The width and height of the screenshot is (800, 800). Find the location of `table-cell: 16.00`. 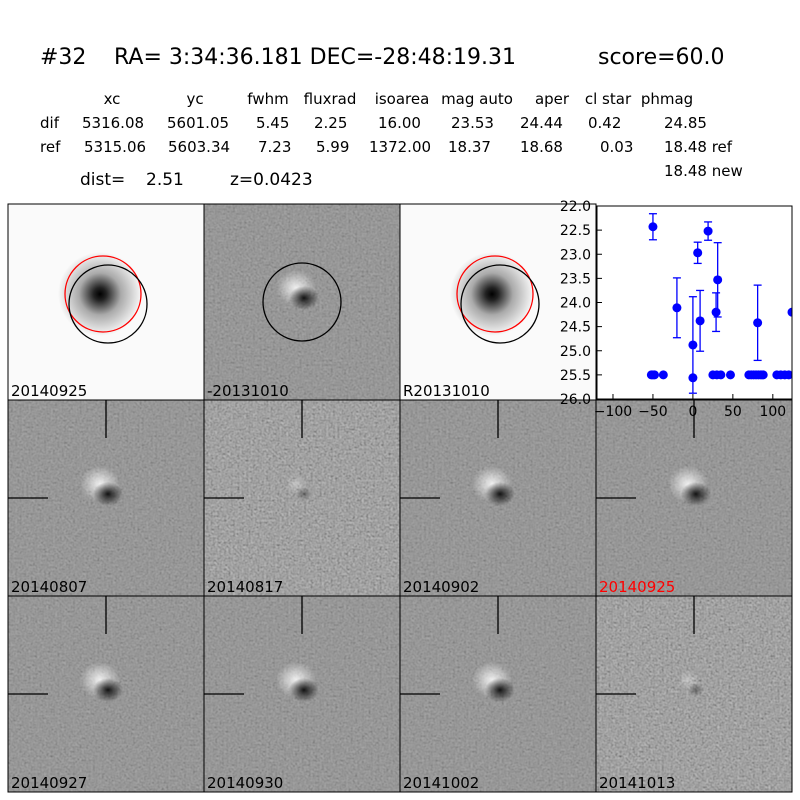

table-cell: 16.00 is located at coordinates (399, 123).